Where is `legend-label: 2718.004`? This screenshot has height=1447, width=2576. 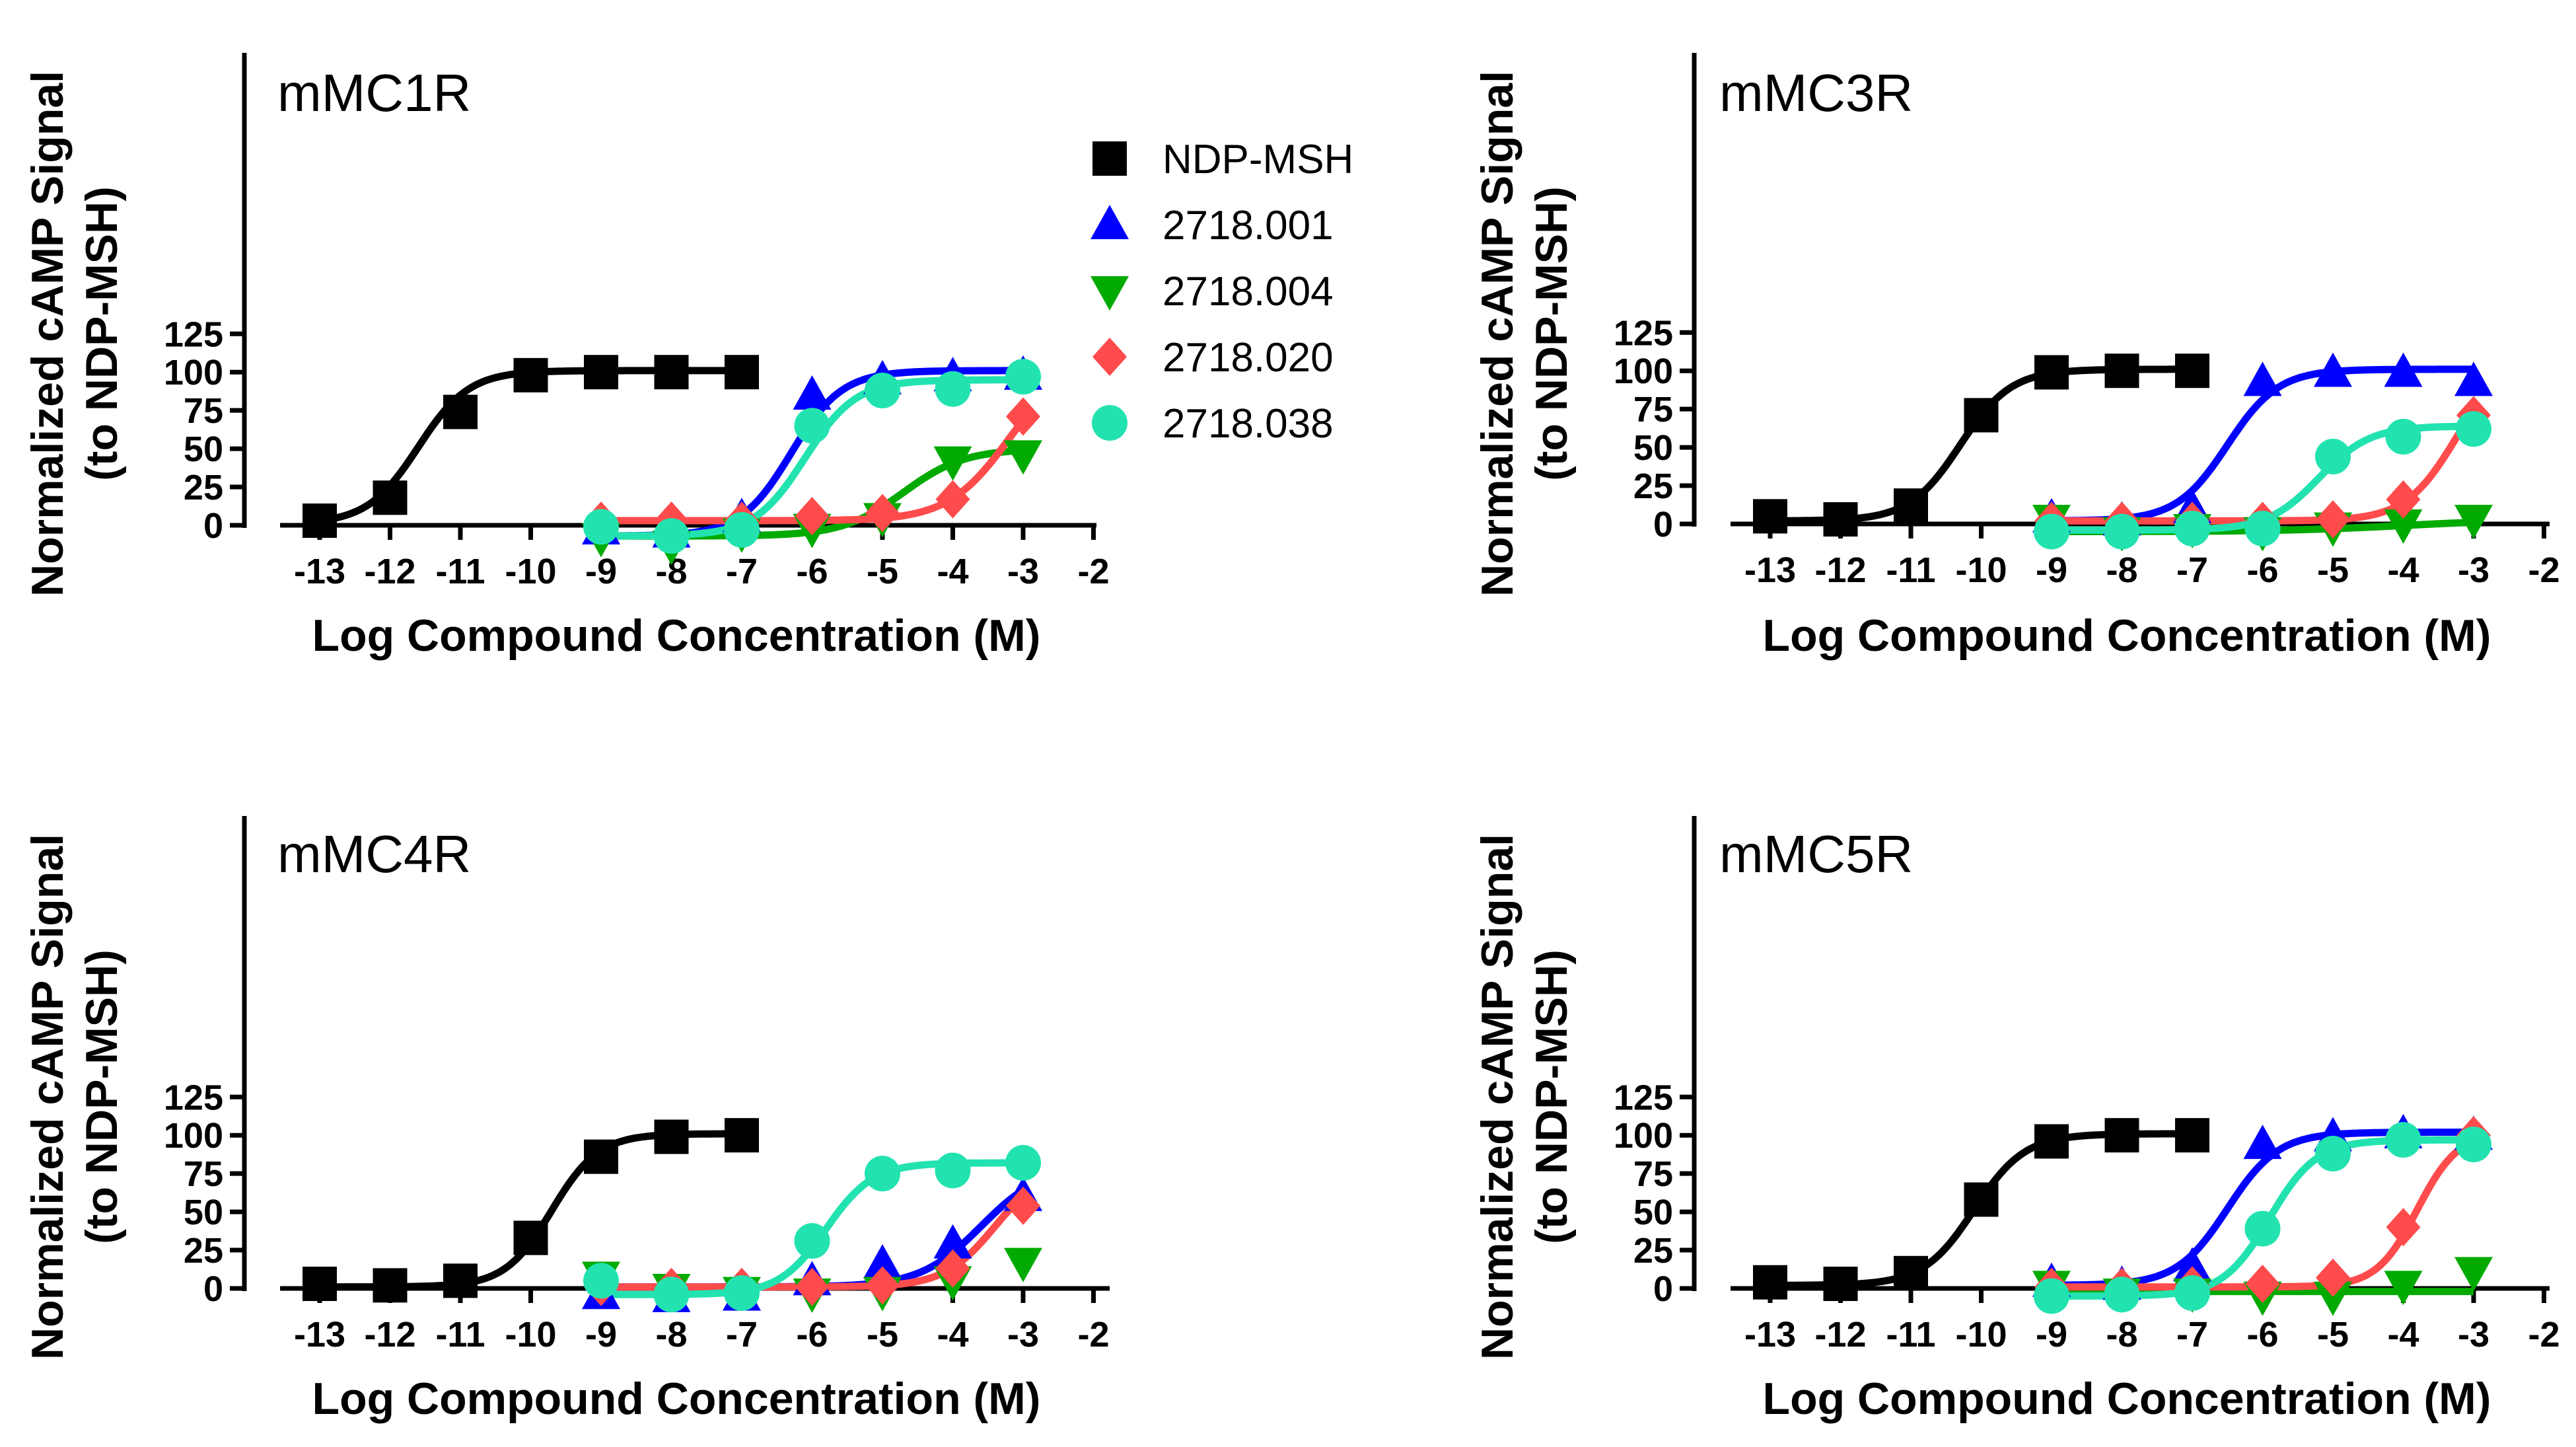 legend-label: 2718.004 is located at coordinates (1248, 292).